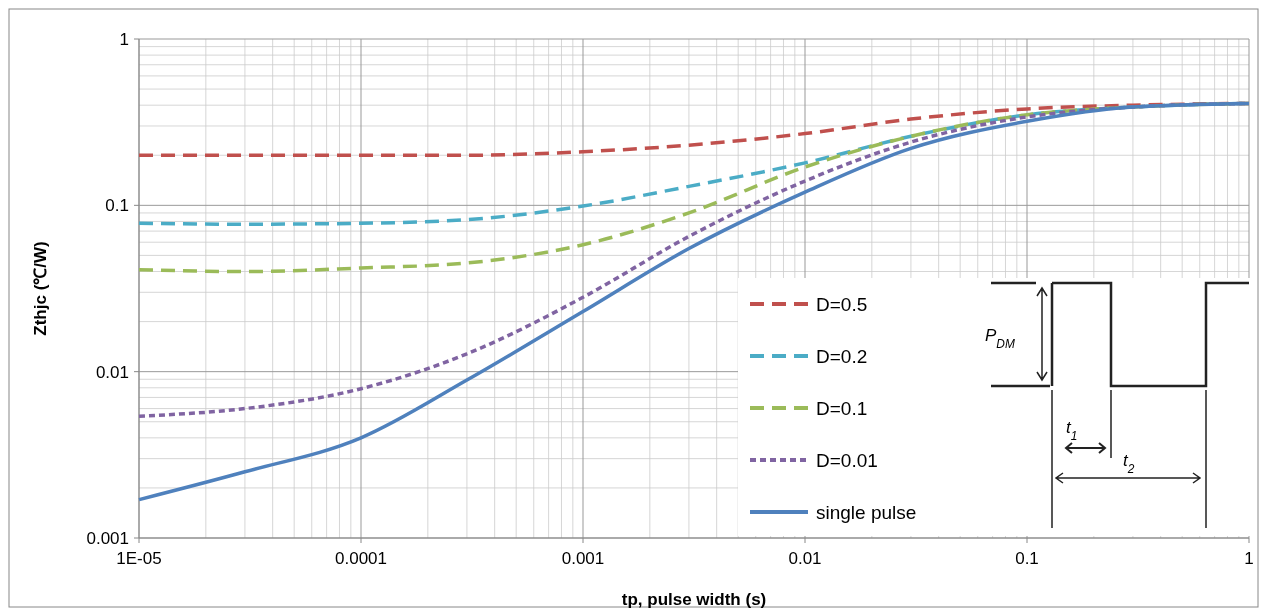  What do you see at coordinates (124, 39) in the screenshot?
I see `y-tick-label: 1` at bounding box center [124, 39].